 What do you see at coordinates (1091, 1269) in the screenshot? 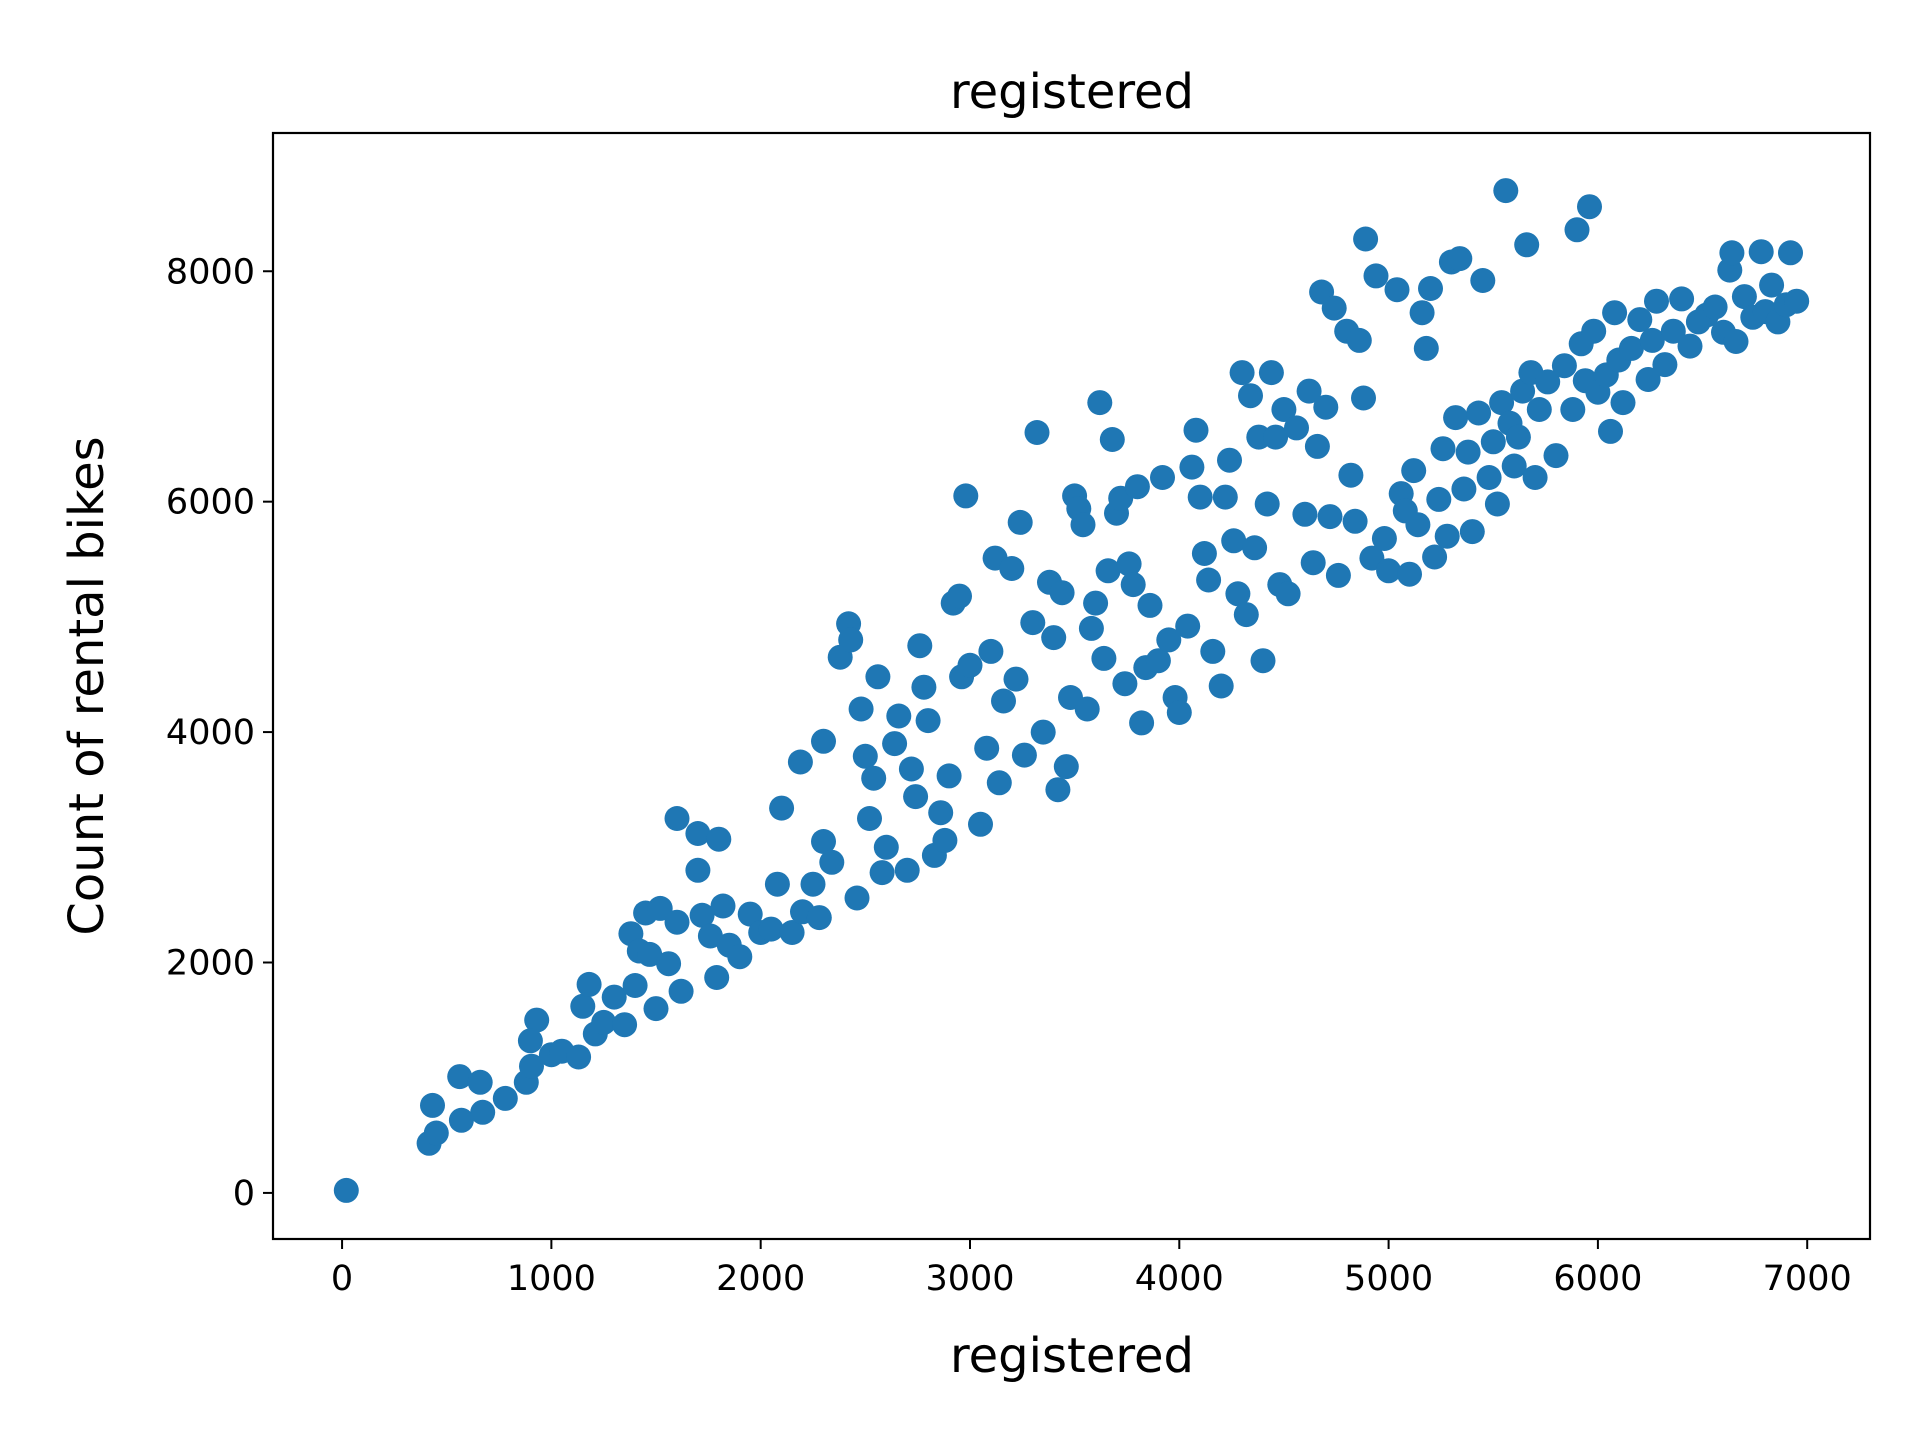
I see `x-axis-ticks: 0 1000 2000 3000 4000 5000 6000 7000` at bounding box center [1091, 1269].